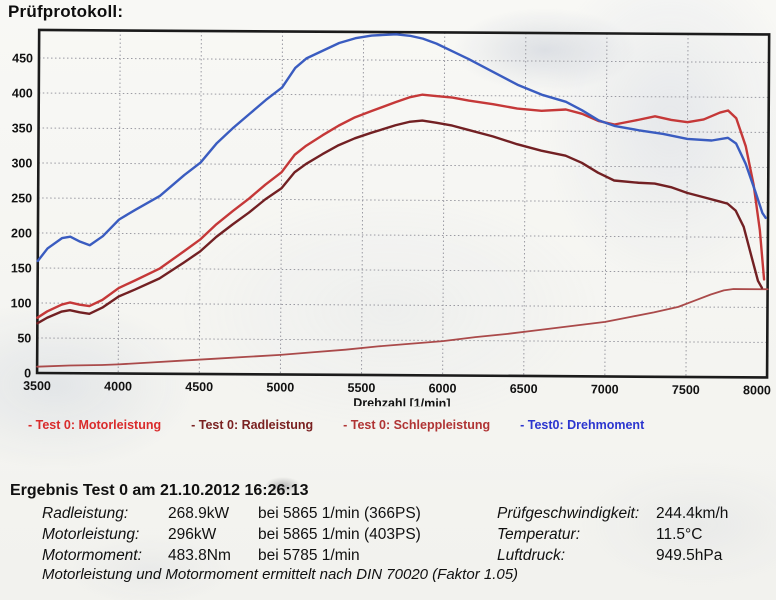 The width and height of the screenshot is (776, 600). What do you see at coordinates (199, 513) in the screenshot?
I see `result-row-value: 268.9kW` at bounding box center [199, 513].